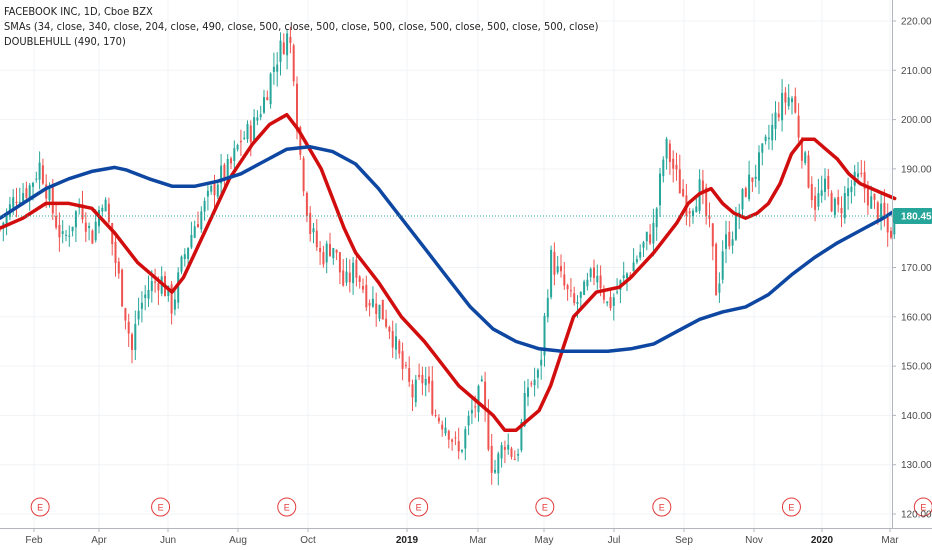 This screenshot has width=932, height=550. What do you see at coordinates (78, 11) in the screenshot?
I see `symbol-title: FACEBOOK INC, 1D, Cboe BZX` at bounding box center [78, 11].